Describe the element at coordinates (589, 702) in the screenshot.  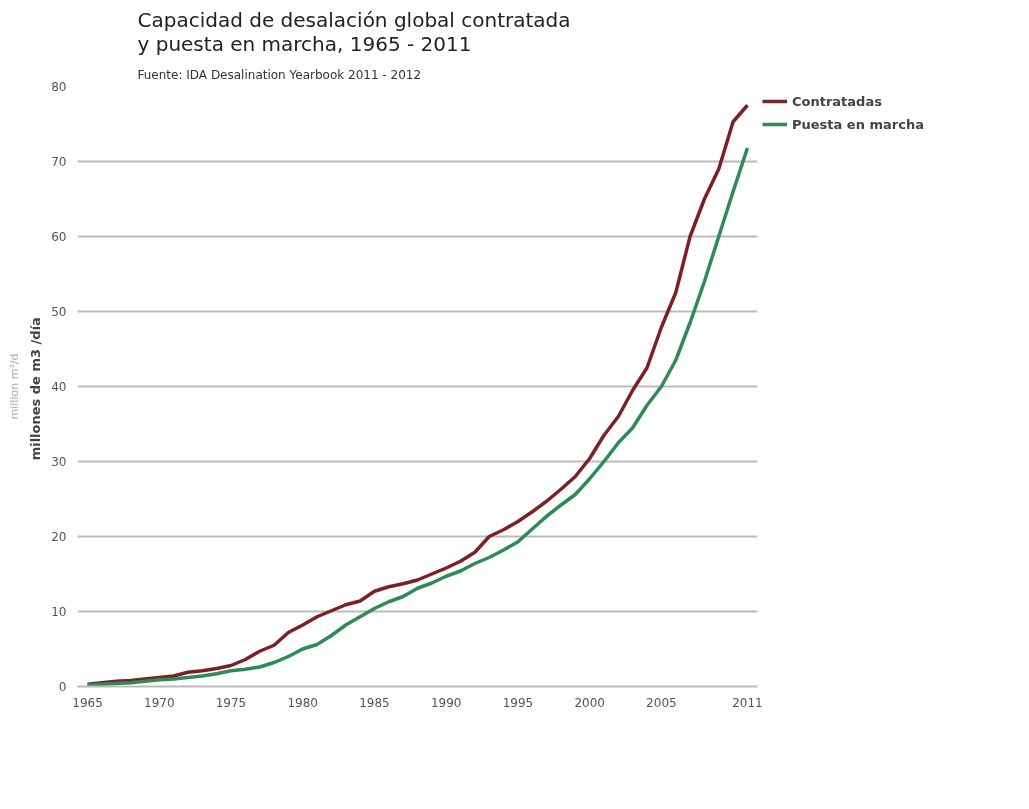
I see `x-tick-label: 2000` at that location.